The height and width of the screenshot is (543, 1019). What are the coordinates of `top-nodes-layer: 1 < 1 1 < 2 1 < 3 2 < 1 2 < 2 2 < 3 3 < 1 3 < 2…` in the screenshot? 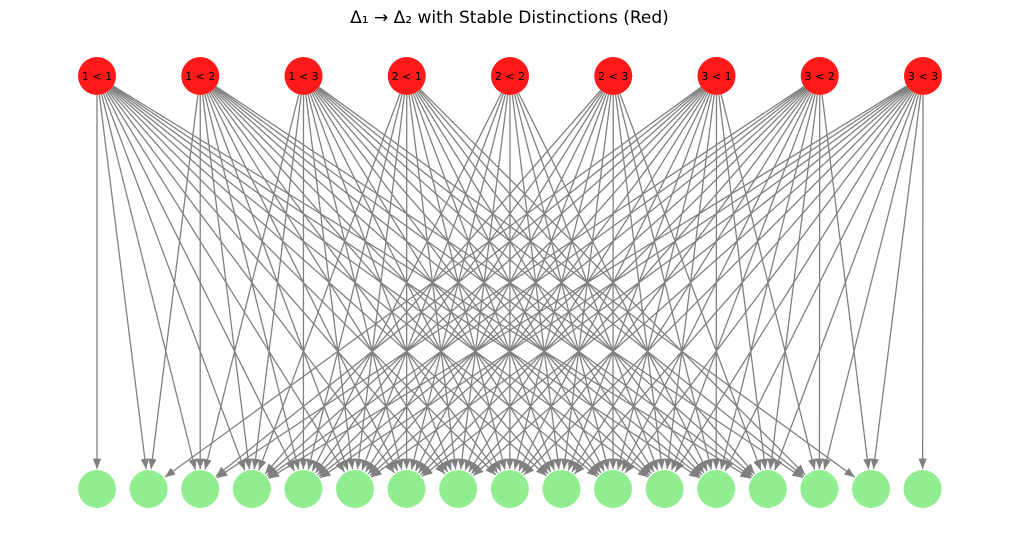 It's located at (510, 76).